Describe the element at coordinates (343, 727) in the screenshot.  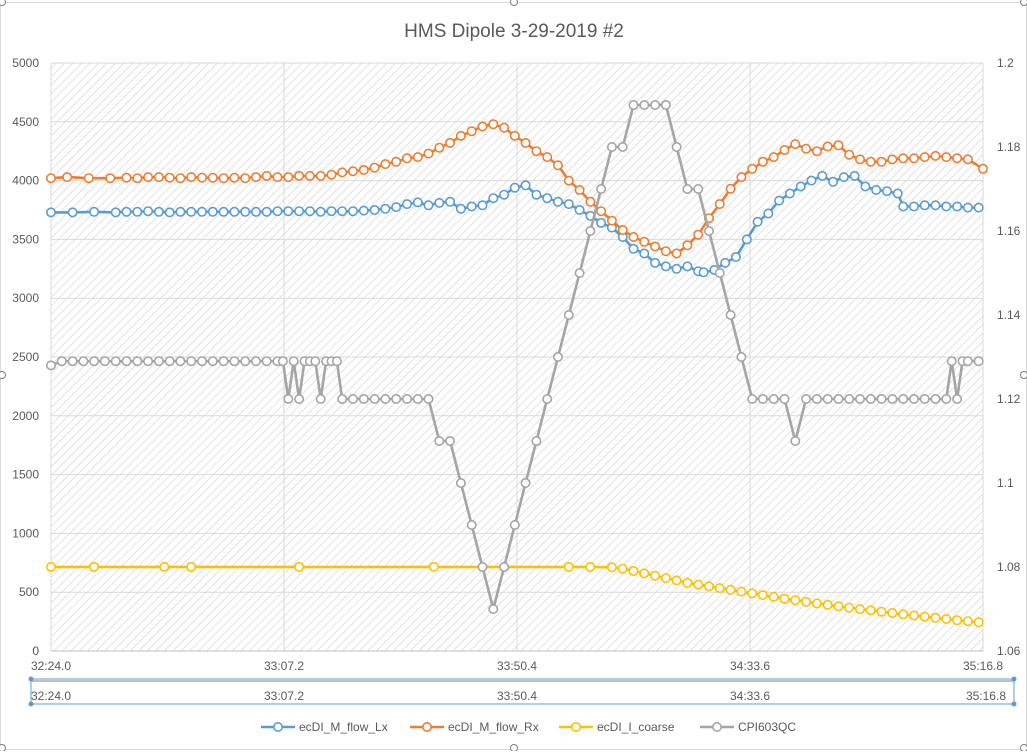
I see `legend-label: ecDI_M_flow_Lx` at that location.